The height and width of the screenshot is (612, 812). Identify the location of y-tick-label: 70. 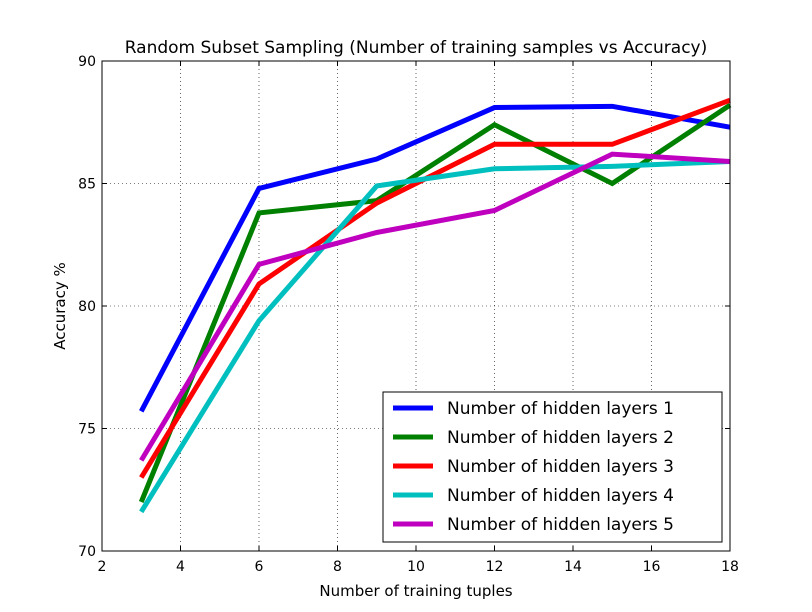
(87, 552).